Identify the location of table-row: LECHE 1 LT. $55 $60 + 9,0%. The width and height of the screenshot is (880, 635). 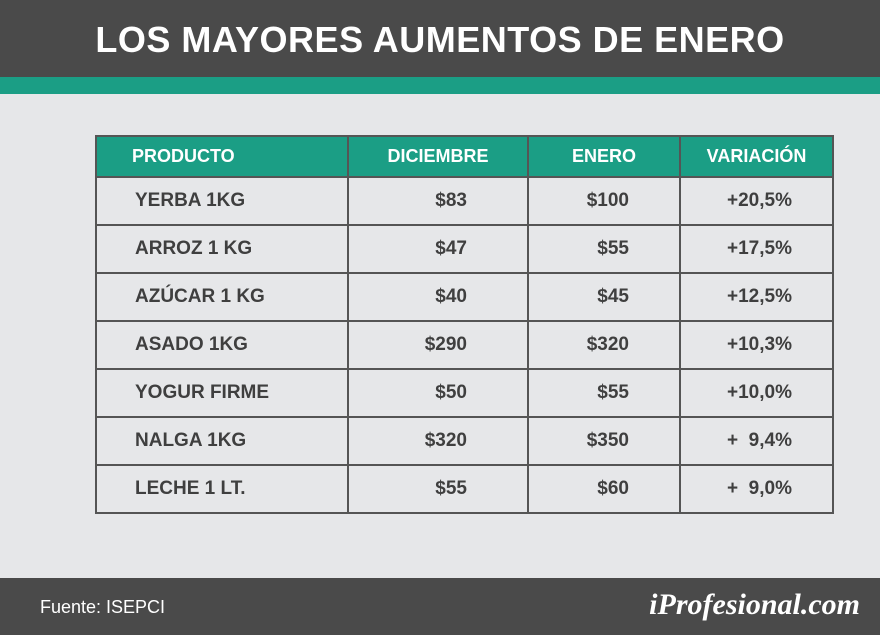
(464, 489).